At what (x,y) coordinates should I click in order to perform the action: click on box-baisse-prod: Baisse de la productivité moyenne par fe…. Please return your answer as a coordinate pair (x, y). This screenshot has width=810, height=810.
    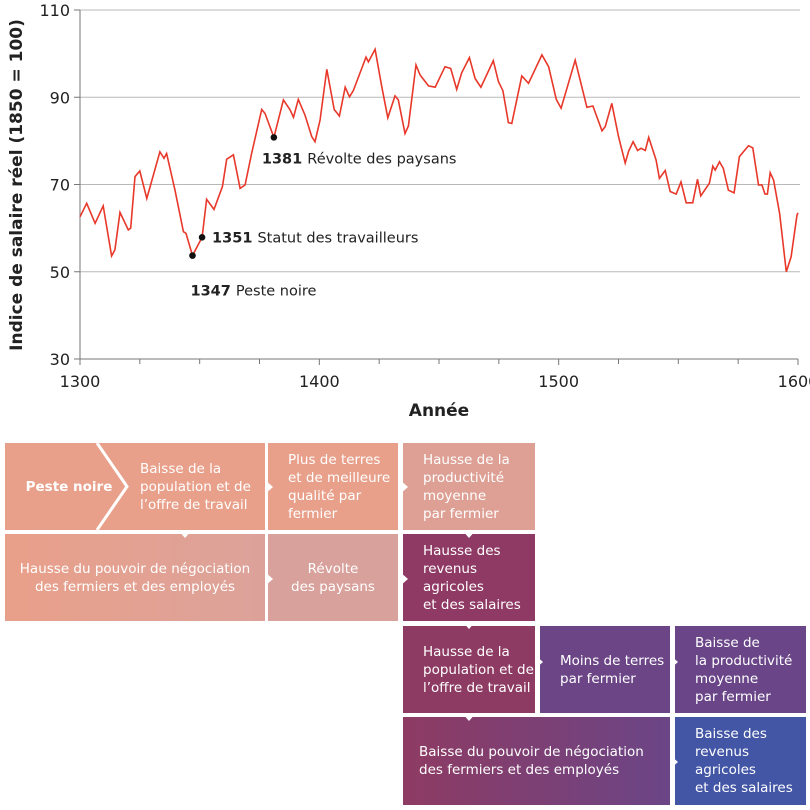
    Looking at the image, I should click on (740, 669).